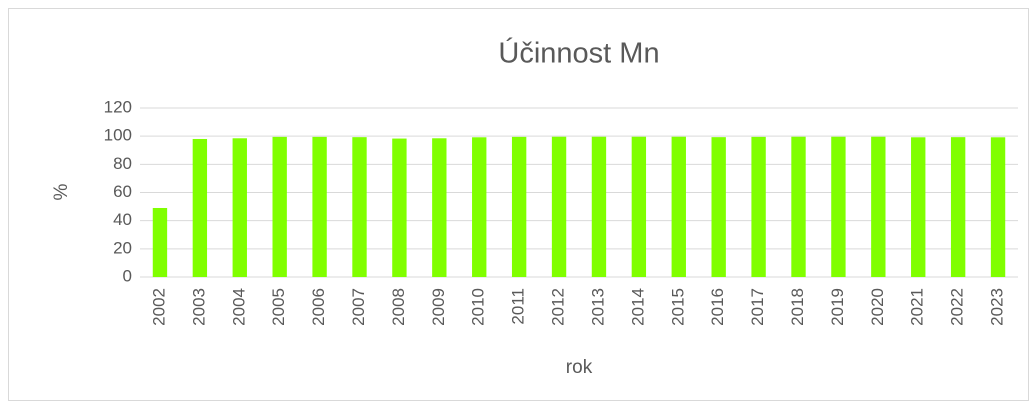 The height and width of the screenshot is (410, 1036). What do you see at coordinates (717, 307) in the screenshot?
I see `x-tick-label: 2016` at bounding box center [717, 307].